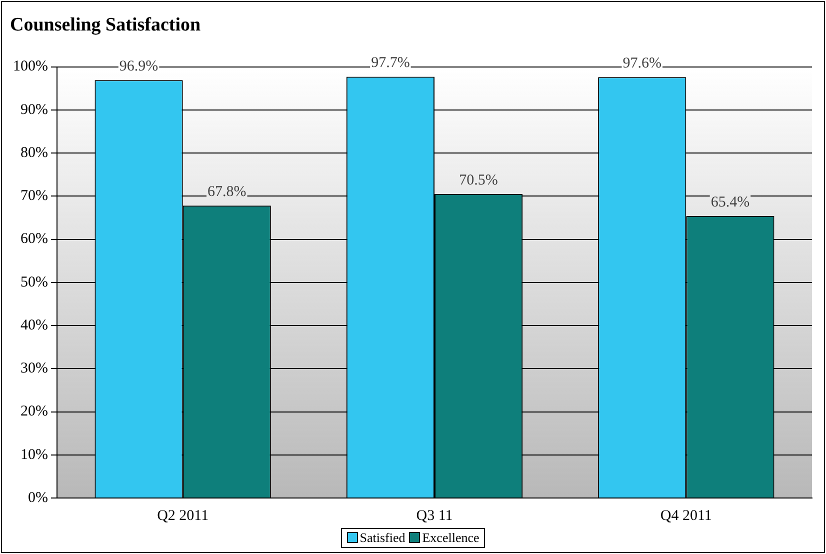 This screenshot has height=554, width=826. What do you see at coordinates (34, 282) in the screenshot?
I see `y-tick-label: 50%` at bounding box center [34, 282].